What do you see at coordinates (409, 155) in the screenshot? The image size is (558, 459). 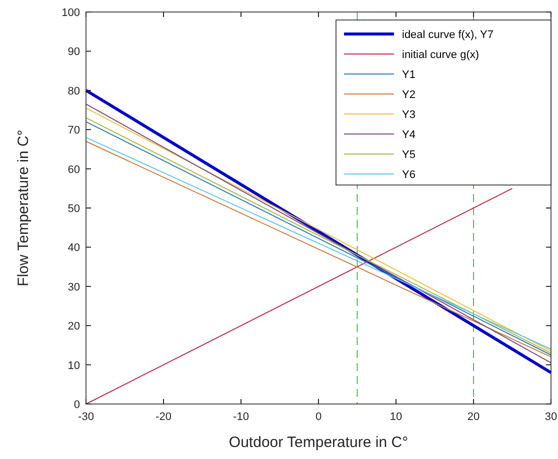 I see `legend-label: Y5` at bounding box center [409, 155].